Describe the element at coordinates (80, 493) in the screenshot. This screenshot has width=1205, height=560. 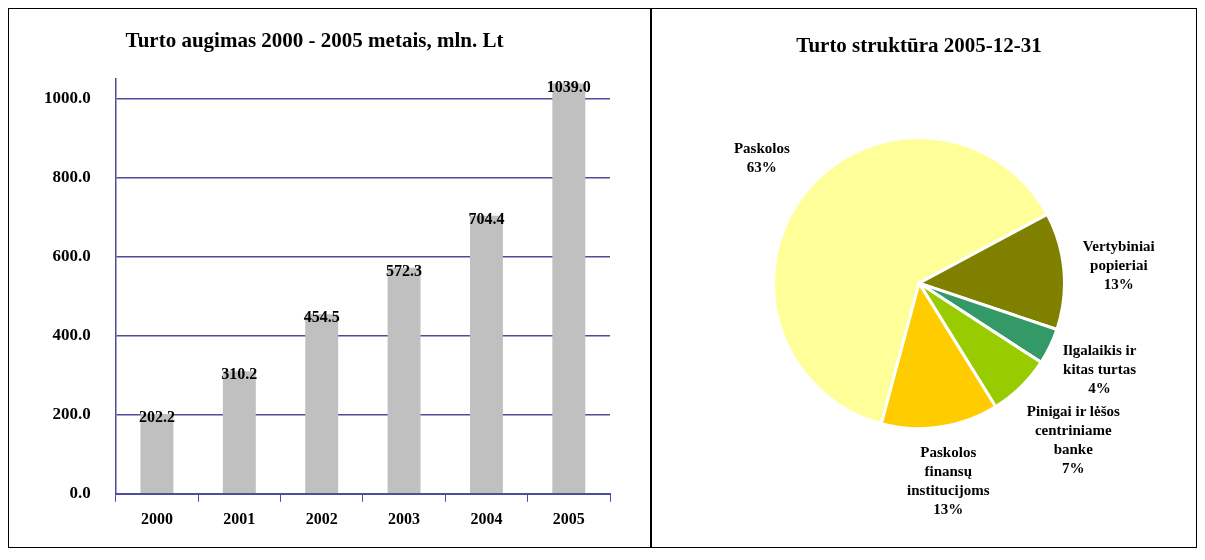
I see `y-tick-label: 0.0` at that location.